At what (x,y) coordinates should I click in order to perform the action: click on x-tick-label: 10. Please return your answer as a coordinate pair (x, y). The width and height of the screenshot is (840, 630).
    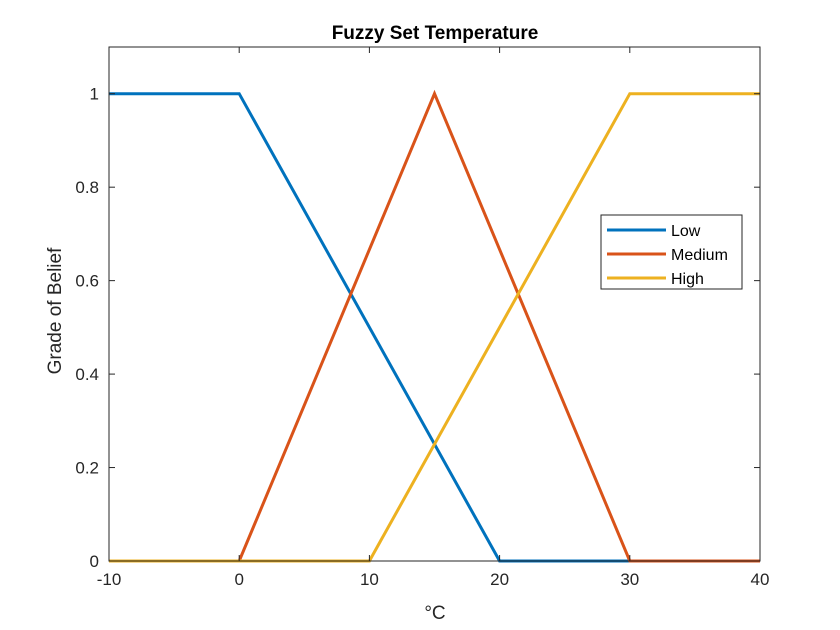
    Looking at the image, I should click on (369, 579).